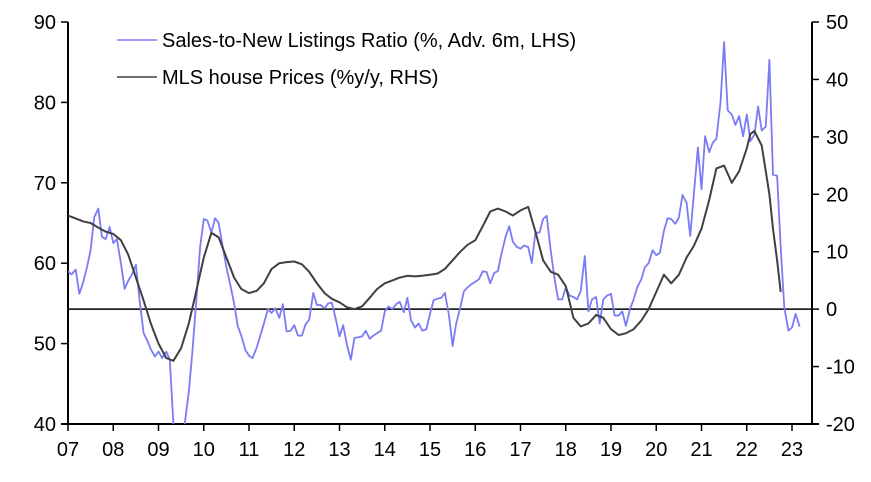  Describe the element at coordinates (831, 310) in the screenshot. I see `right-axis-tick-label: 0` at that location.